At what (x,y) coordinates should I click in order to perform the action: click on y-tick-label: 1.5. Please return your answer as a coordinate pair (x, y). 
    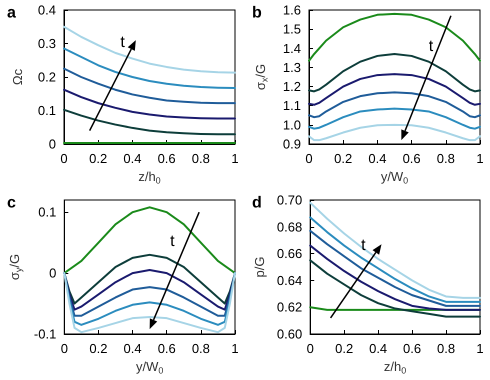
    Looking at the image, I should click on (291, 29).